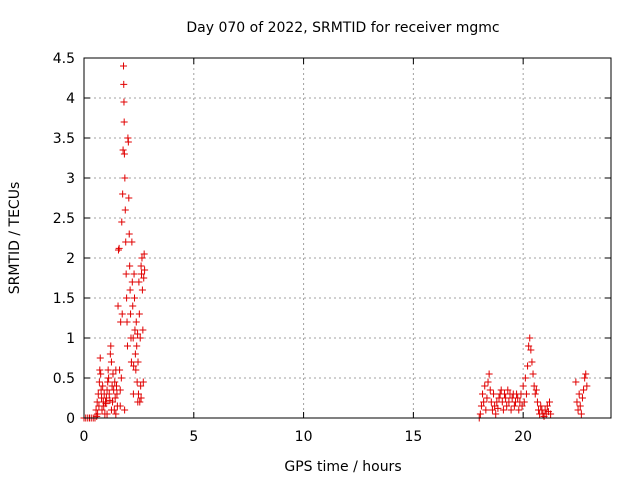  I want to click on y-tick-label: 0.5, so click(64, 379).